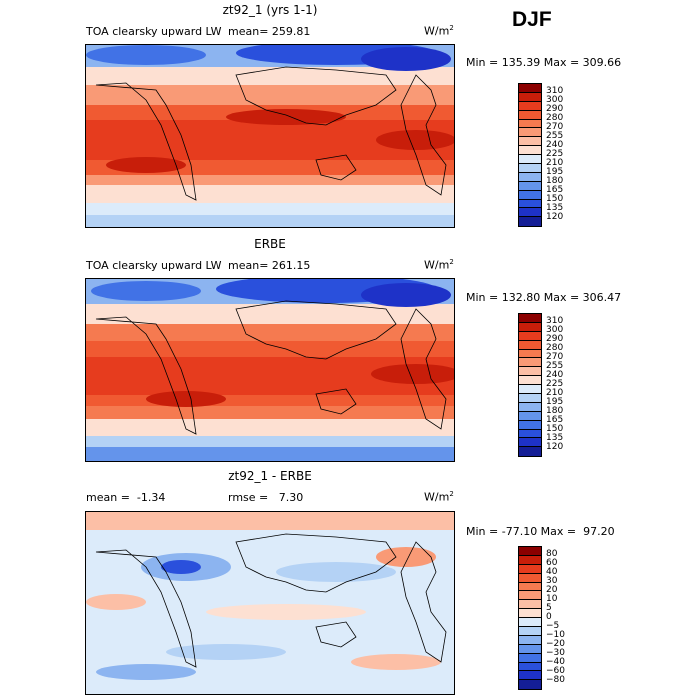  What do you see at coordinates (270, 10) in the screenshot?
I see `panel-title: zt92_1 (yrs 1-1)` at bounding box center [270, 10].